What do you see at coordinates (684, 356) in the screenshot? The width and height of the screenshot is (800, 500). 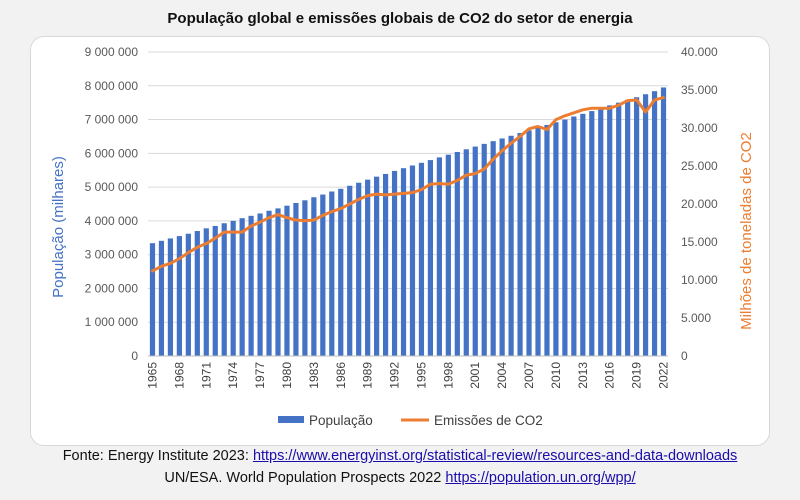 I see `y2-tick-label: 0` at bounding box center [684, 356].